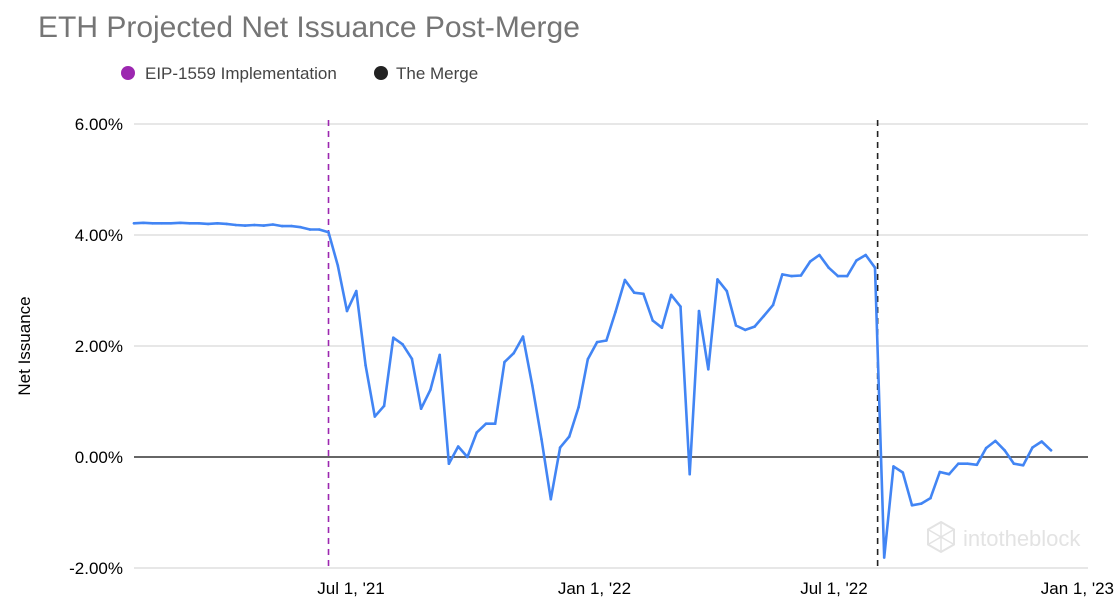  I want to click on legend-marker-the-merge, so click(381, 73).